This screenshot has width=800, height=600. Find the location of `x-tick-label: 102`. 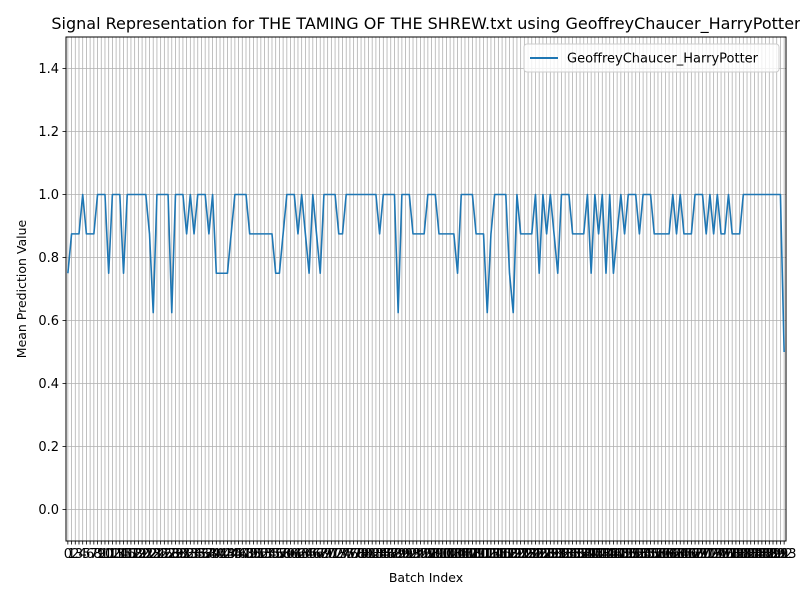

x-tick-label: 102 is located at coordinates (446, 554).